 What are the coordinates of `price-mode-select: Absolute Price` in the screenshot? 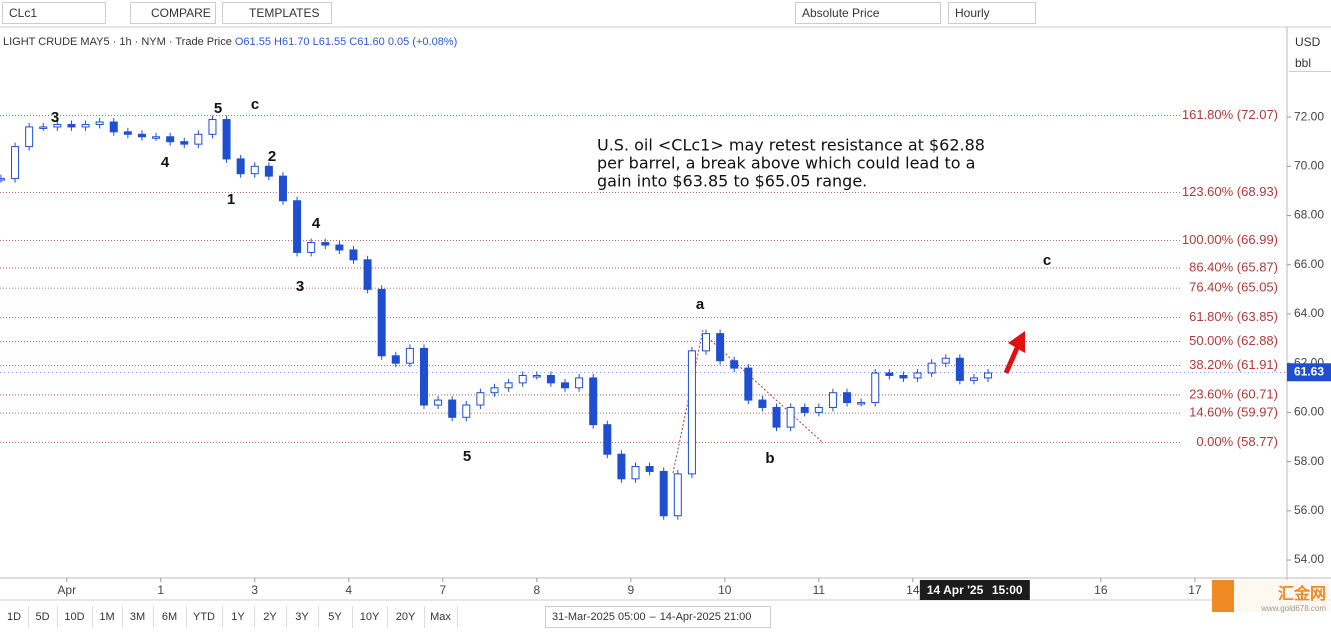 It's located at (868, 13).